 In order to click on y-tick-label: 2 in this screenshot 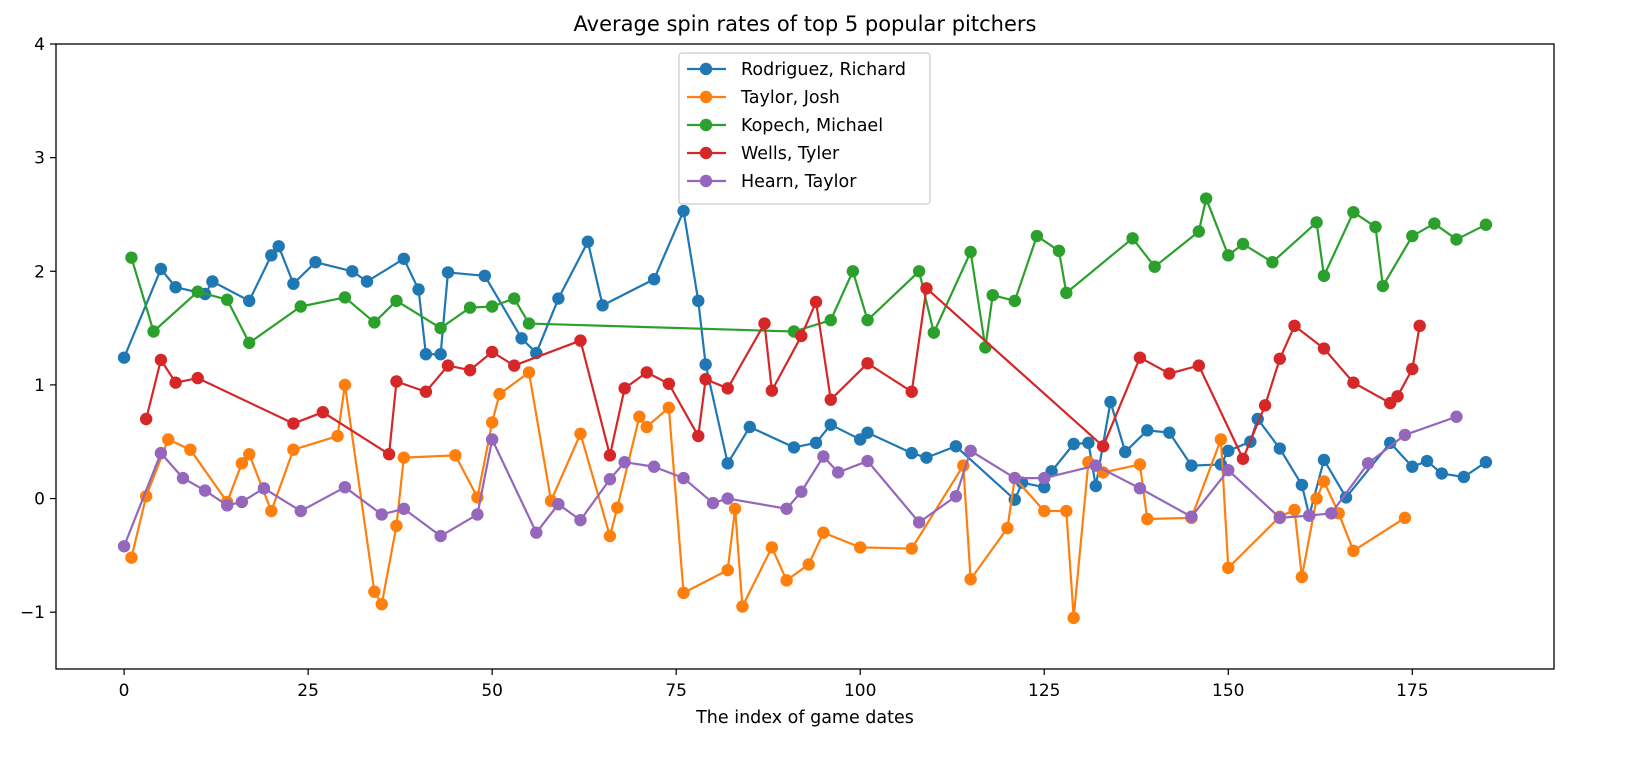, I will do `click(39, 272)`.